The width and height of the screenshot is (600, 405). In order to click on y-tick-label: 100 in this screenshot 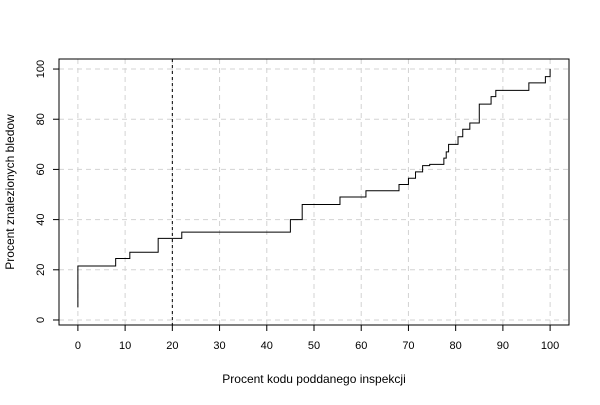, I will do `click(41, 69)`.